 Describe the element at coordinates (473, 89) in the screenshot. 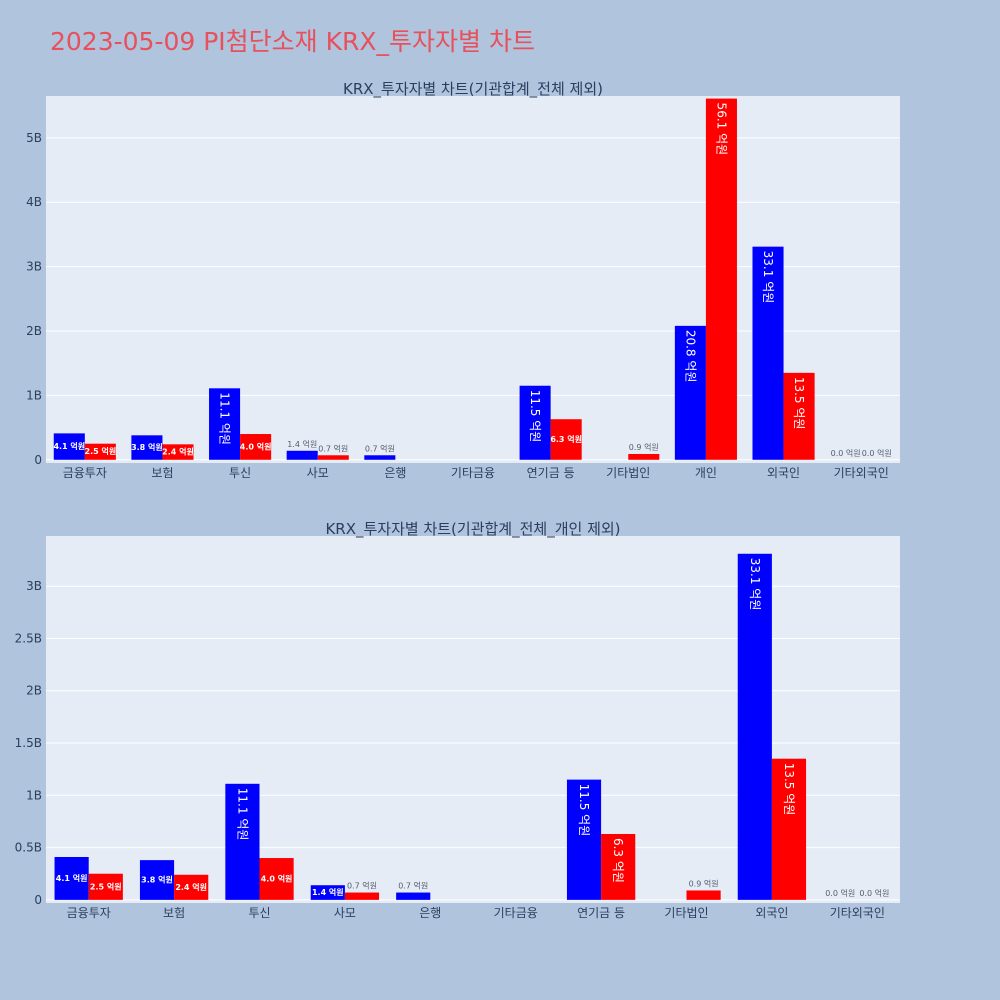

I see `chart-title: KRX_투자자별 차트(기관합계_전체 제외)` at that location.